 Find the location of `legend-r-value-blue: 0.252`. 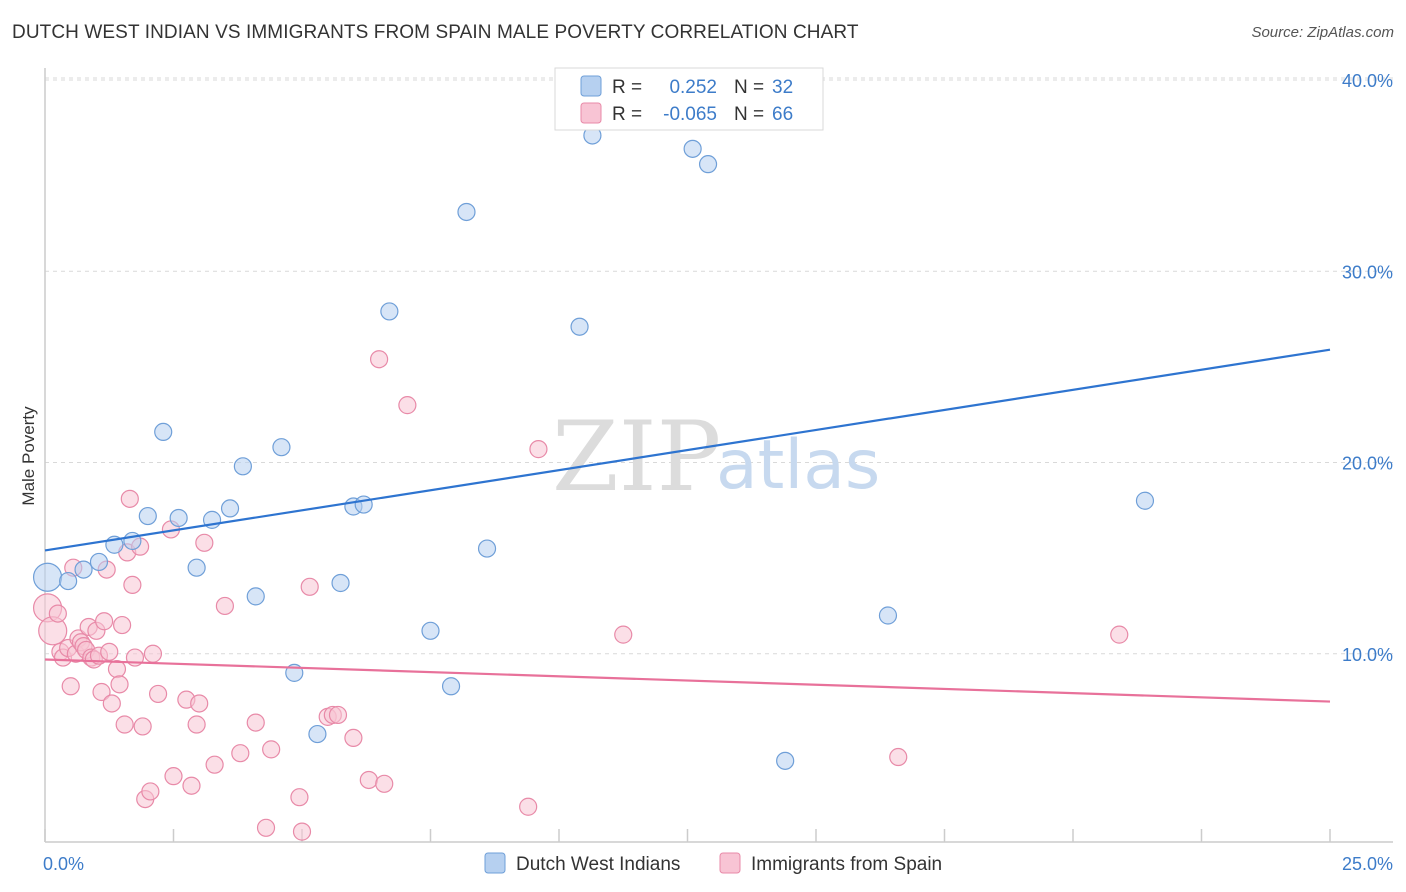

legend-r-value-blue: 0.252 is located at coordinates (693, 87).